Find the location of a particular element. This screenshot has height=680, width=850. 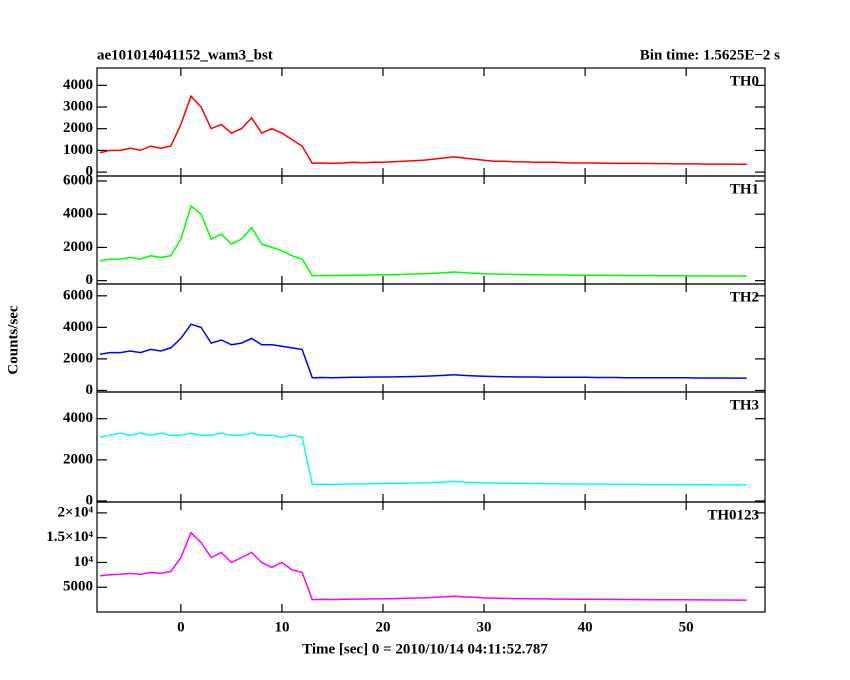

legend-label: TH0 is located at coordinates (744, 81).